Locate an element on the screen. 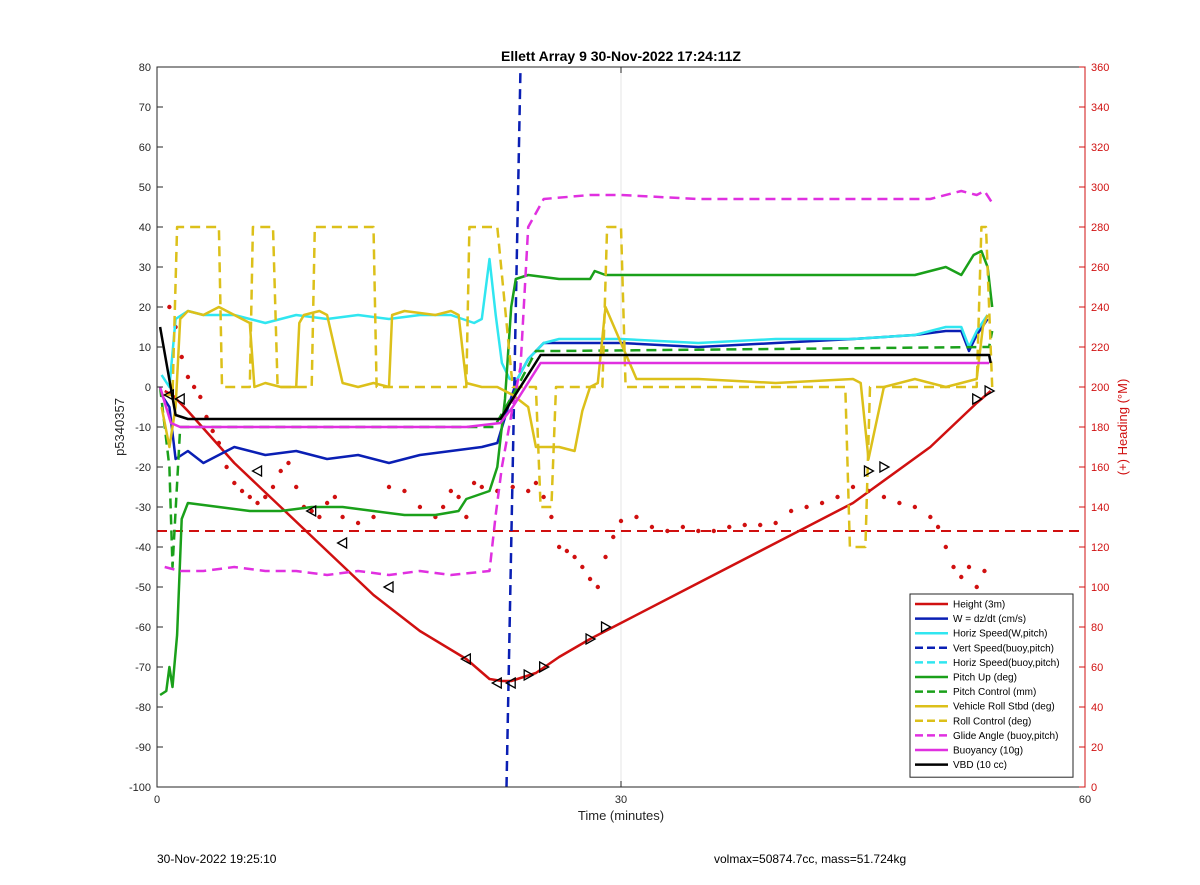 The height and width of the screenshot is (885, 1200). legend-label: Pitch Control (mm) is located at coordinates (994, 692).